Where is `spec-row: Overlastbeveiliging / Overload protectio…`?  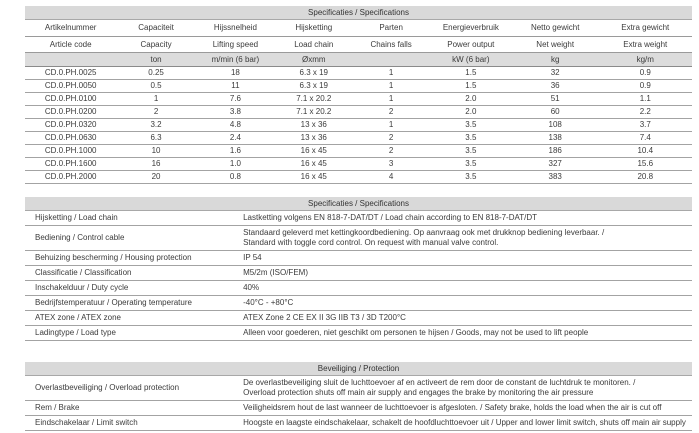
spec-row: Overlastbeveiliging / Overload protectio… is located at coordinates (358, 388).